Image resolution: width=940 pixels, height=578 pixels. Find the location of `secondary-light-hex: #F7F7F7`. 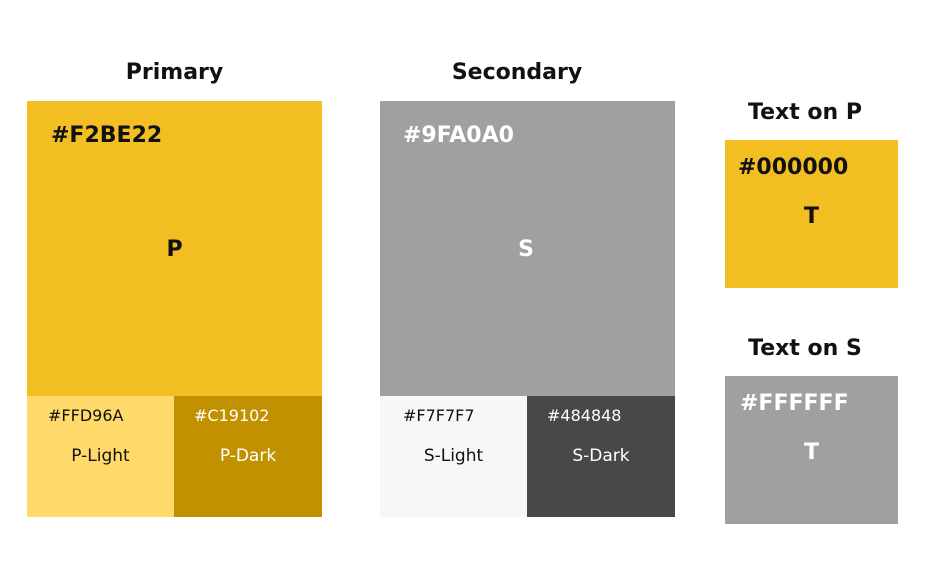

secondary-light-hex: #F7F7F7 is located at coordinates (439, 415).